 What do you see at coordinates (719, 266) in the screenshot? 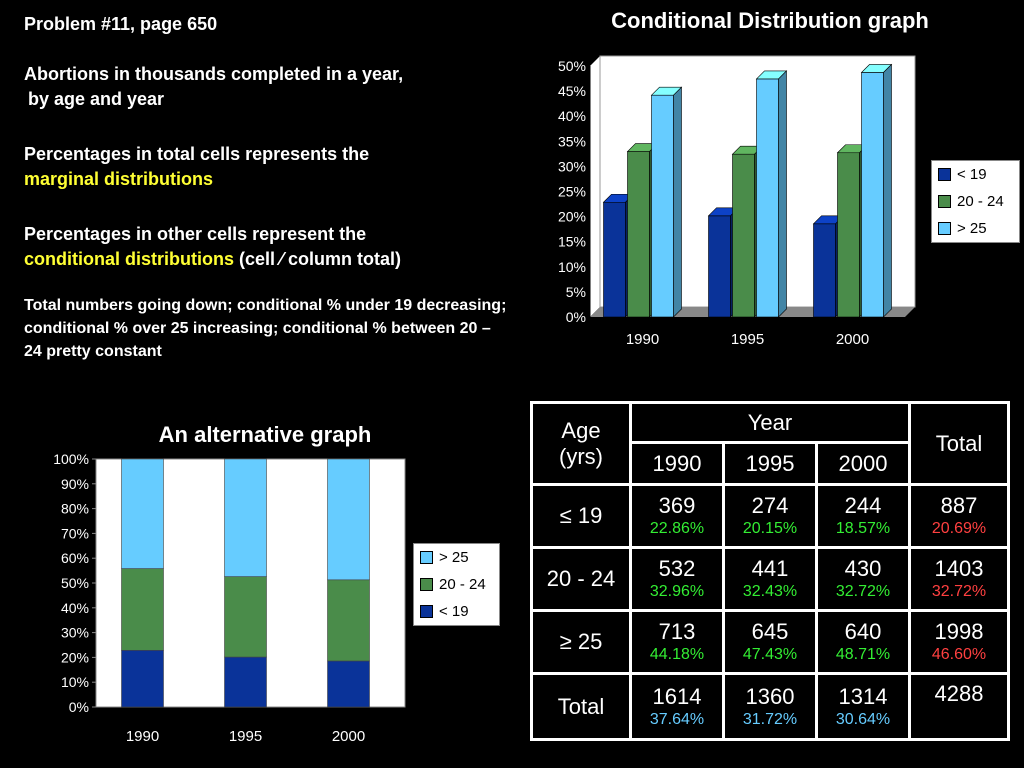
I see `bar-lt19-1995` at bounding box center [719, 266].